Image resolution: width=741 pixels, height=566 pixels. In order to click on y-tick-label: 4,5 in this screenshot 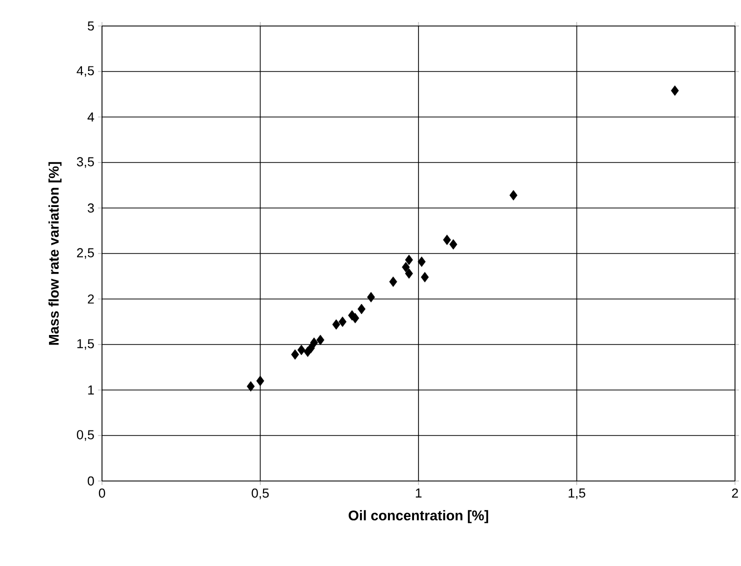, I will do `click(85, 71)`.